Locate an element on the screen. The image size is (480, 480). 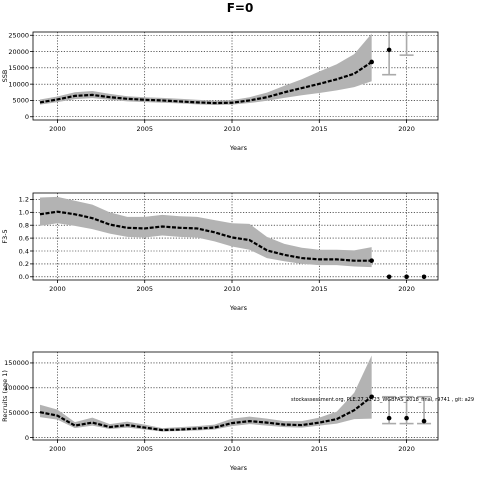
y-tick-label: 0.0 is located at coordinates (24, 277).